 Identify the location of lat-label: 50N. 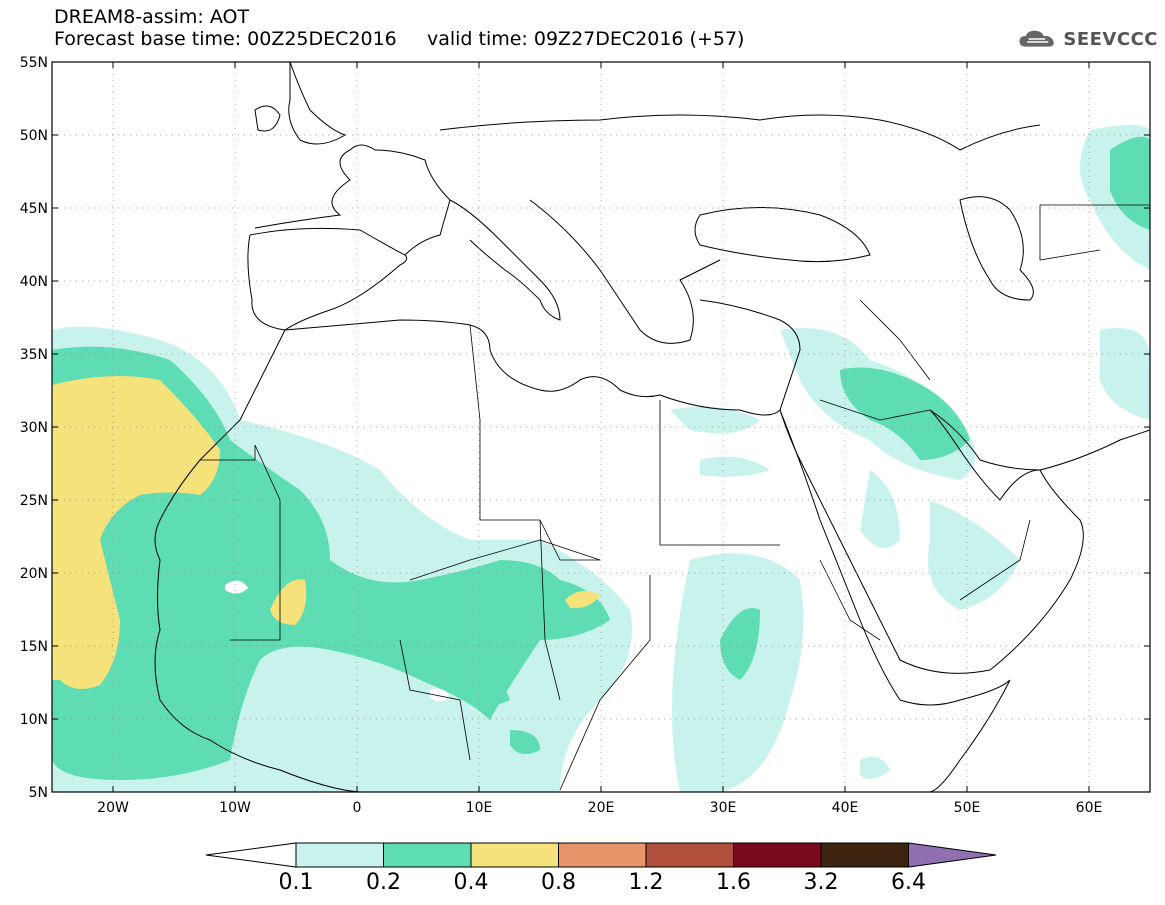
(34, 136).